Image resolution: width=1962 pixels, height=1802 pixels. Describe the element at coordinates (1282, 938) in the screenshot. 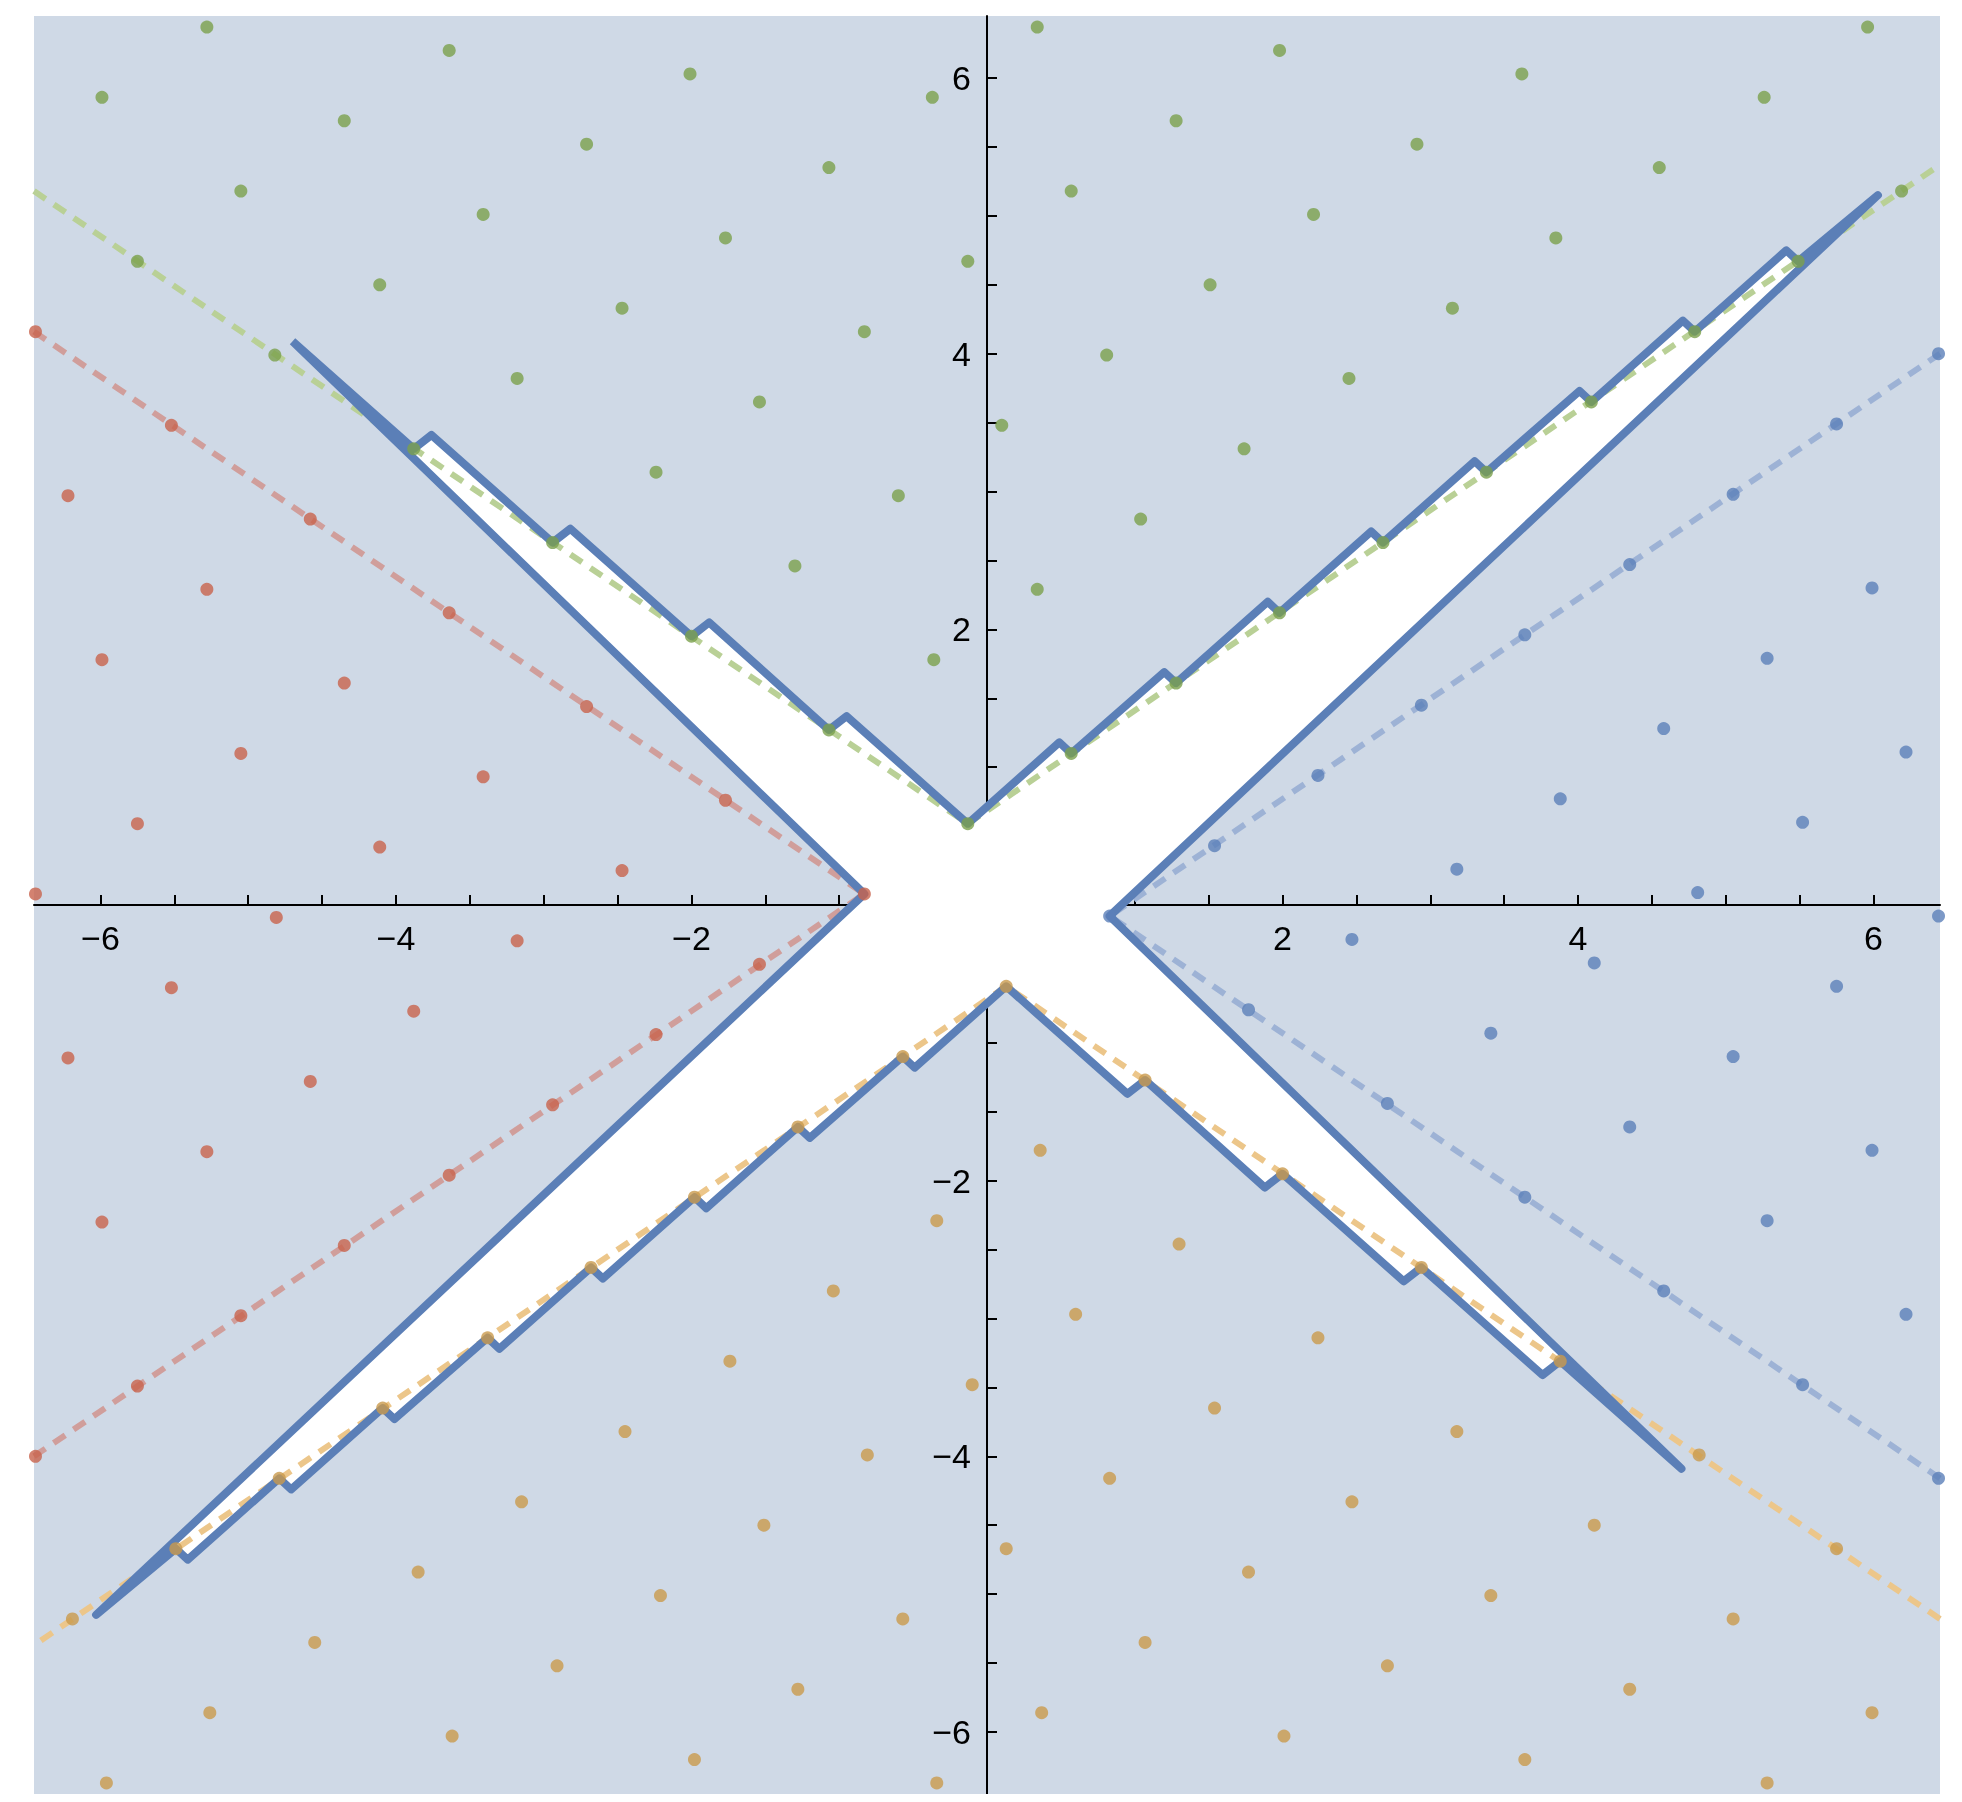

I see `x-tick-label: 2` at that location.